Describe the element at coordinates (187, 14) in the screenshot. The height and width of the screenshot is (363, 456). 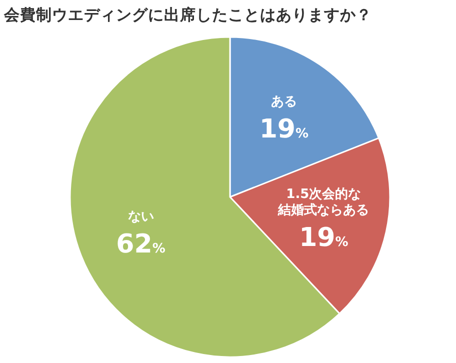
I see `chart-title: 会費制ウエディングに出席したことはありますか？` at that location.